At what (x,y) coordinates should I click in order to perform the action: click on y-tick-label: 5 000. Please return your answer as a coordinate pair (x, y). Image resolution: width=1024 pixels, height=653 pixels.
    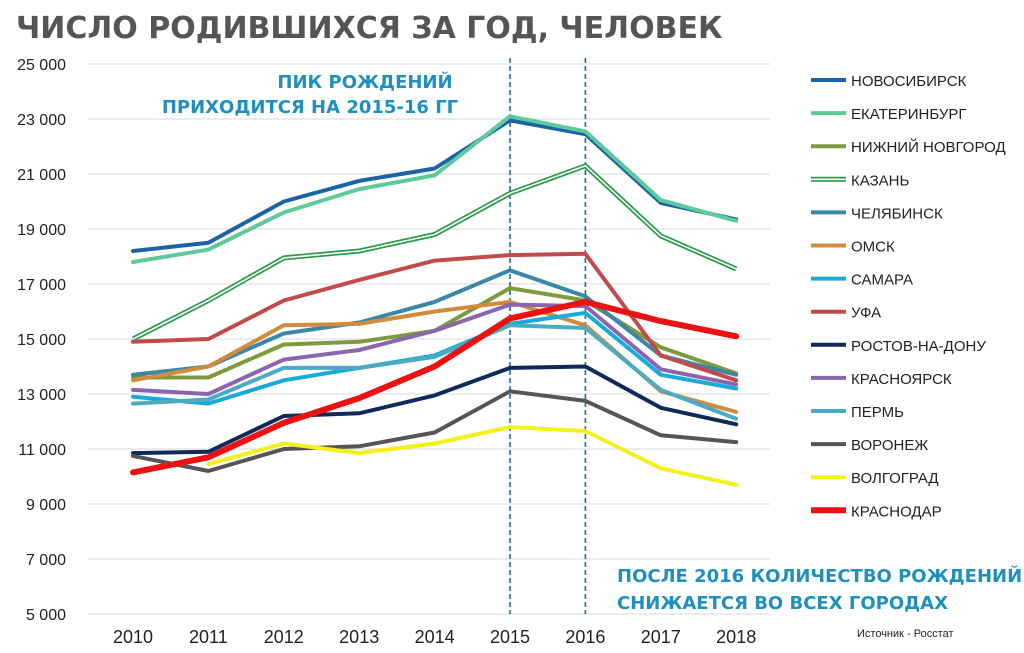
    Looking at the image, I should click on (46, 615).